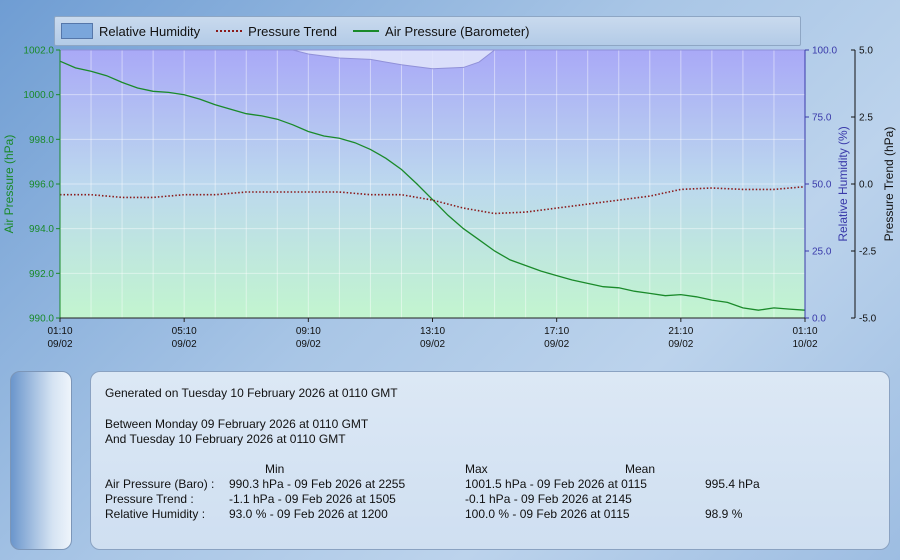  I want to click on legend-item-humidity: Relative Humidity, so click(130, 31).